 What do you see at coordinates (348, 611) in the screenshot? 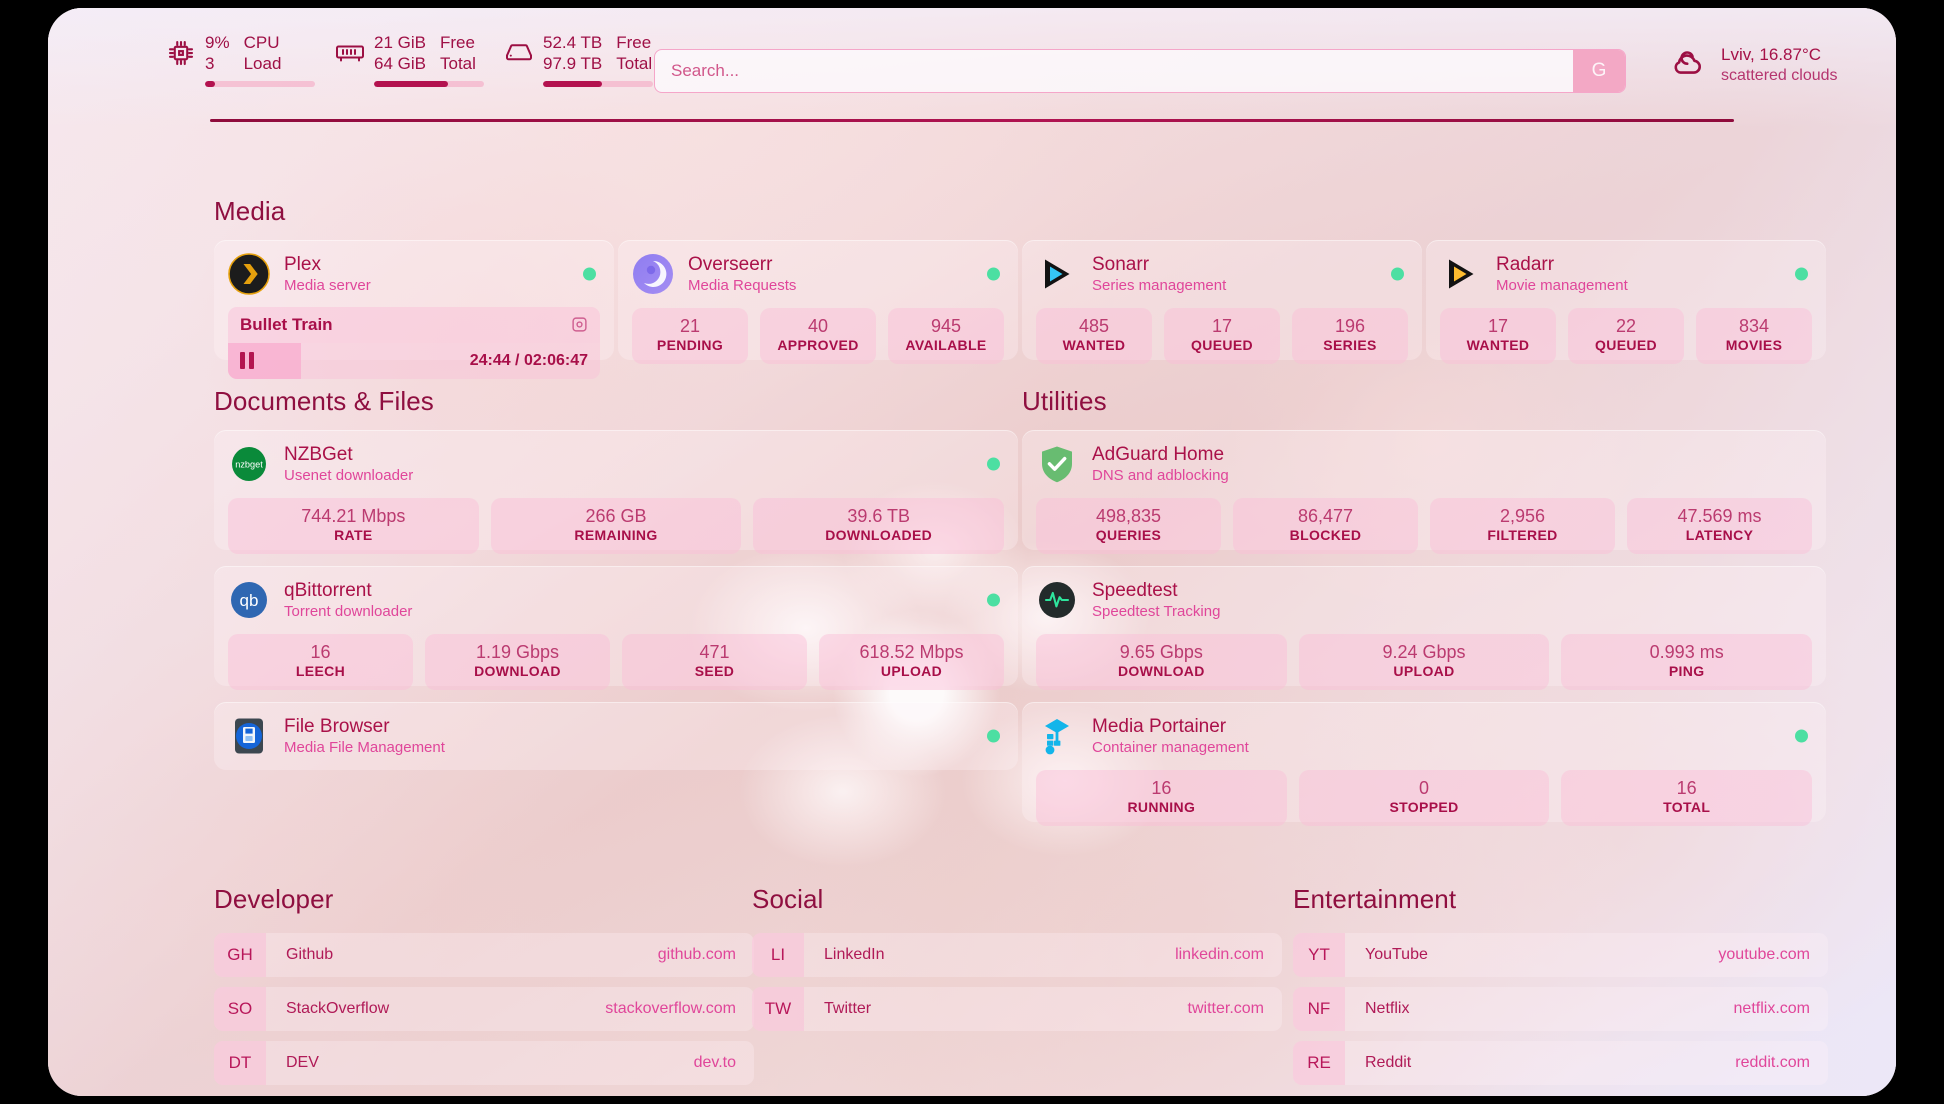
I see `service-subtitle: Torrent downloader` at bounding box center [348, 611].